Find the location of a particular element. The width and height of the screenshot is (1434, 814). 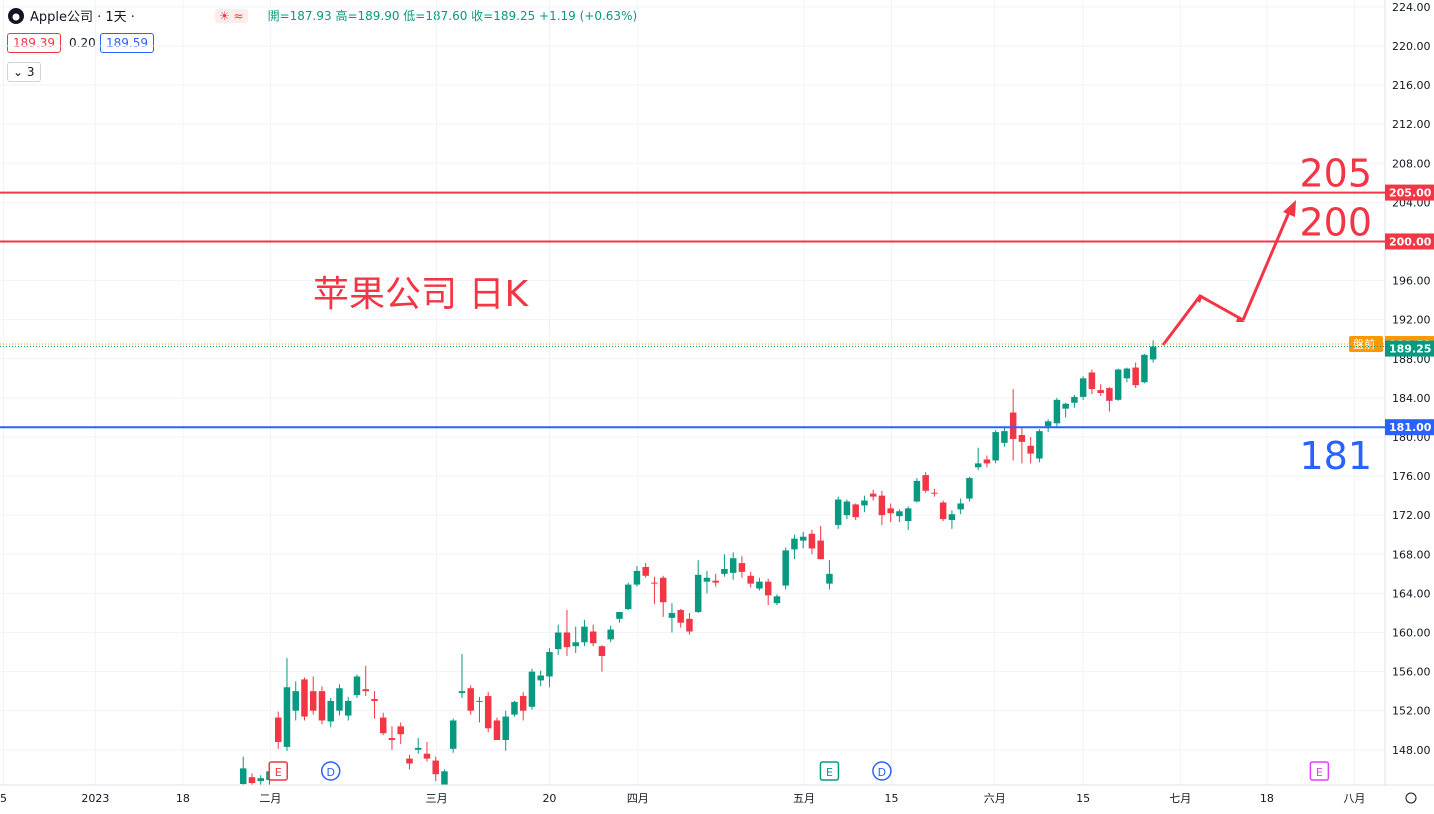

premarket-tag is located at coordinates (1409, 344).